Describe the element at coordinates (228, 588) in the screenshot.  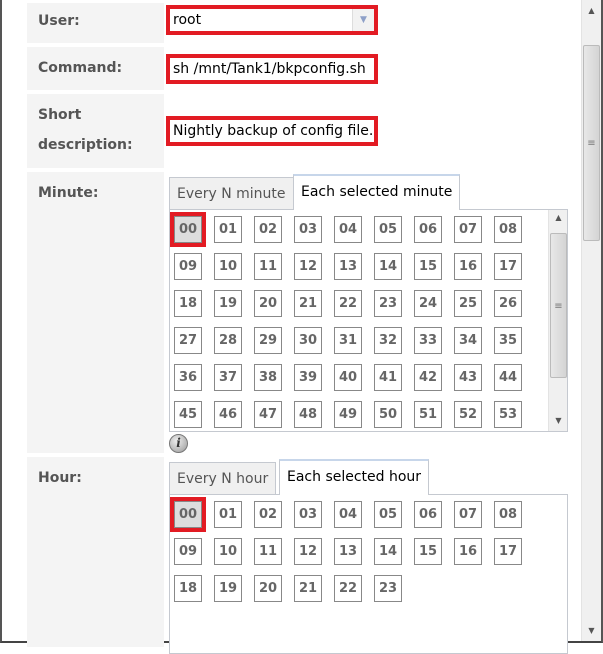
I see `hour-cell-19: 19` at that location.